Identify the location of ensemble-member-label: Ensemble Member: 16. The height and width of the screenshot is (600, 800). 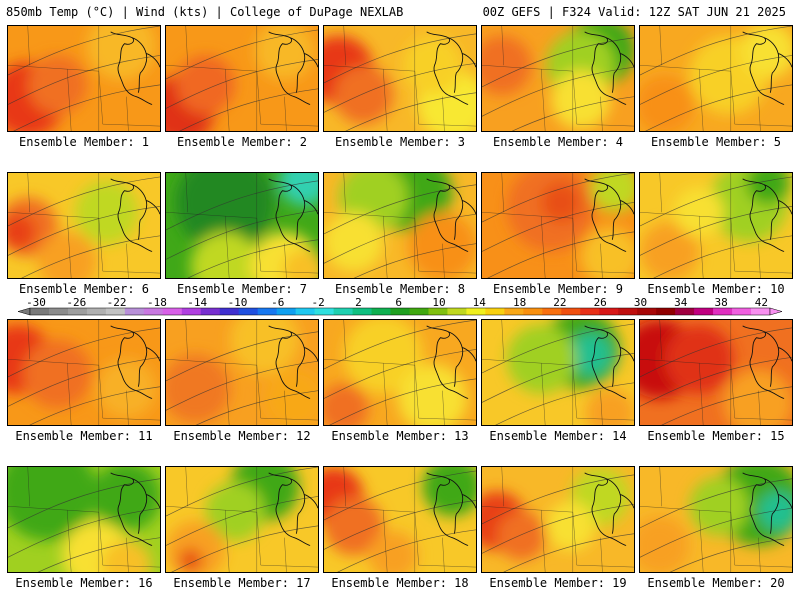
(84, 583).